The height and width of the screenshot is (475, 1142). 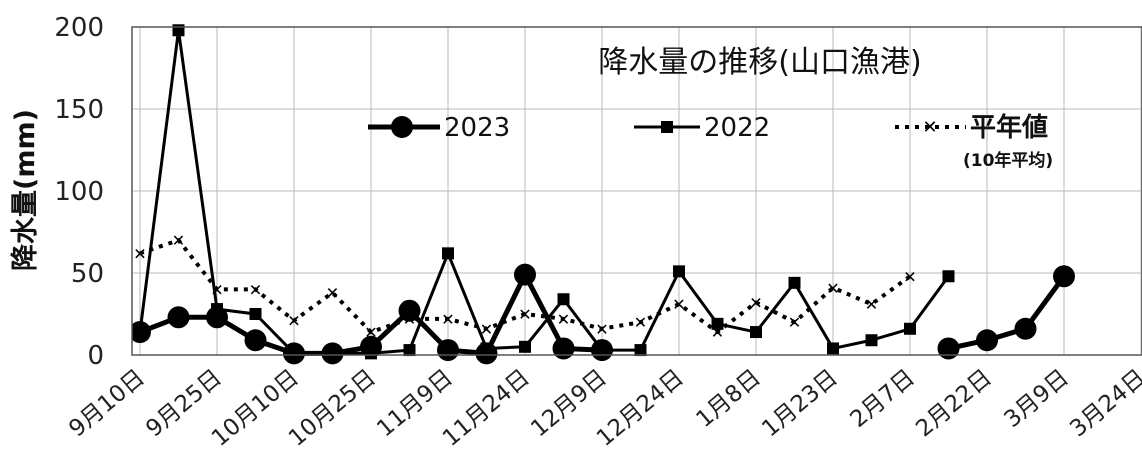 I want to click on legend-label-2022: 2022, so click(x=737, y=128).